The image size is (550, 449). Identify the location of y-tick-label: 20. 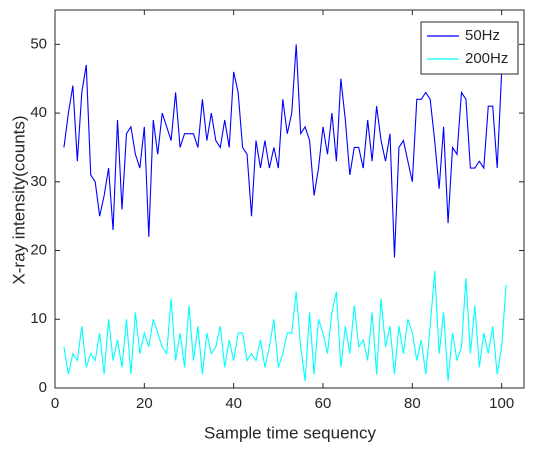
(38, 250).